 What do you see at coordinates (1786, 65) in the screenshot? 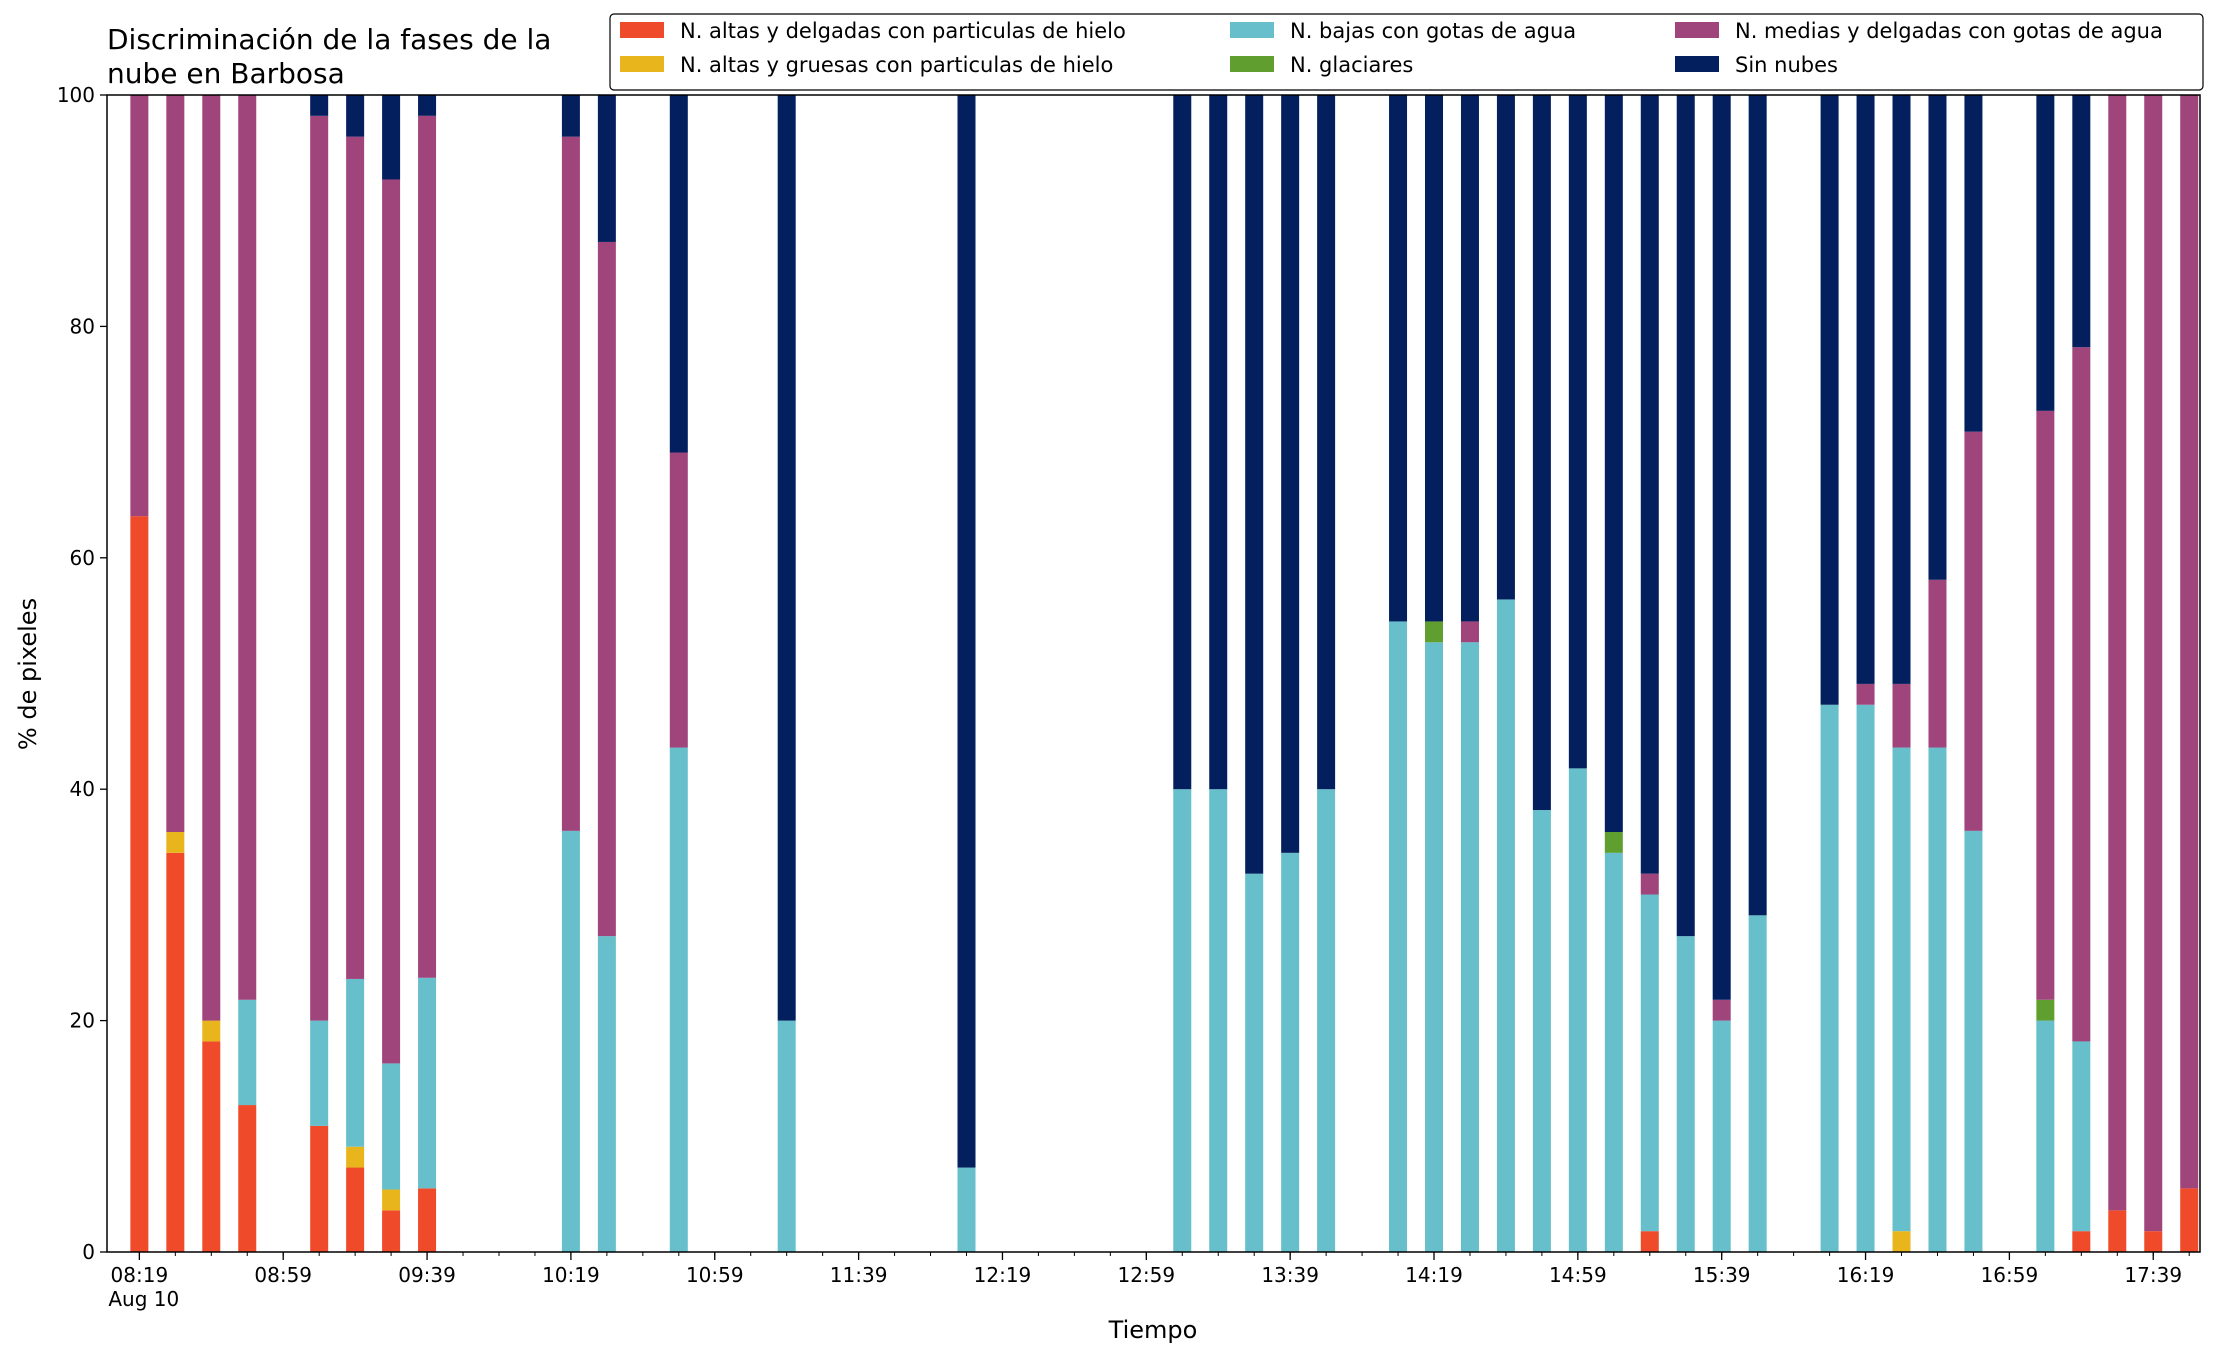
I see `legend-label-clear: Sin nubes` at bounding box center [1786, 65].